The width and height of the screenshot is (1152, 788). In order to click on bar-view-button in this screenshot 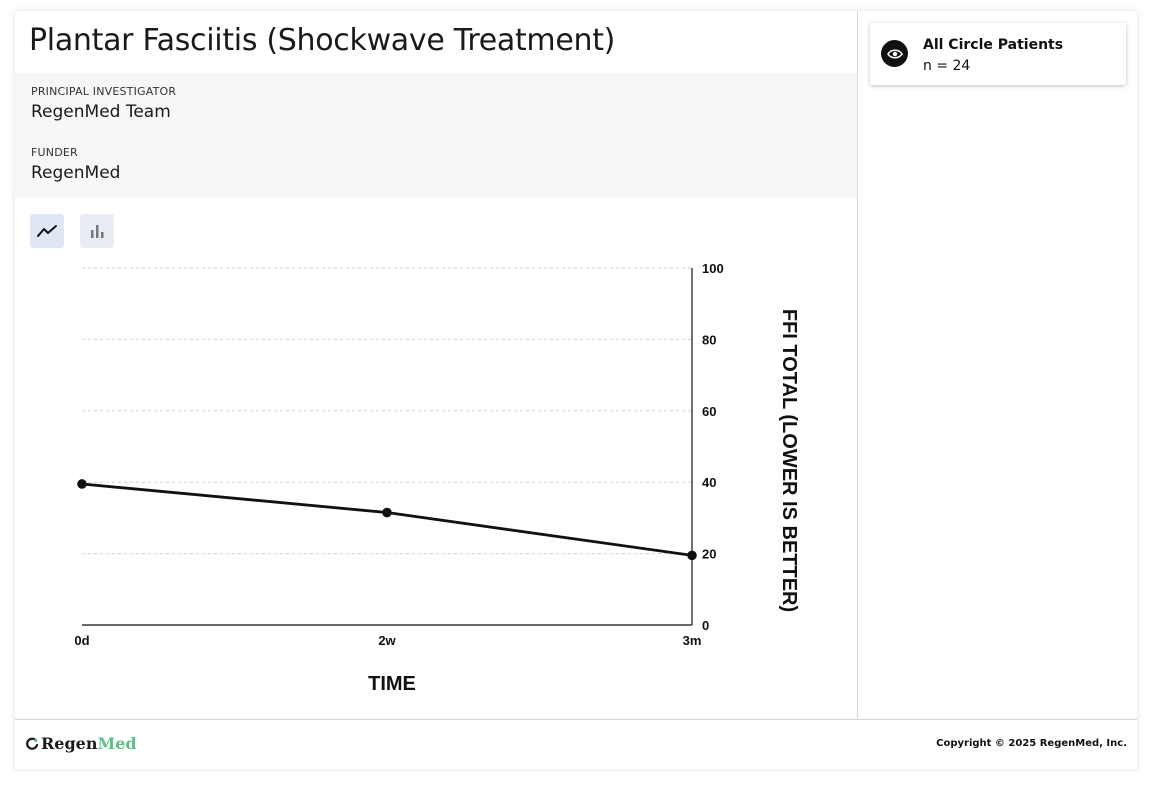, I will do `click(97, 231)`.